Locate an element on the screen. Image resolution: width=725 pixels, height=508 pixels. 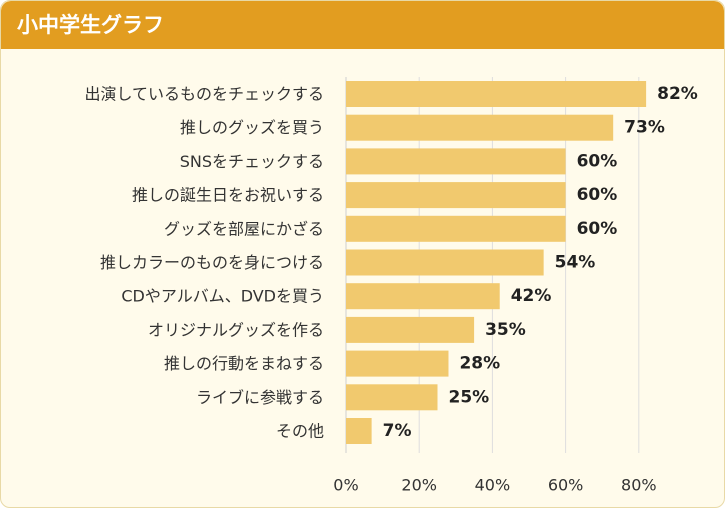
chart-title: 小中学生グラフ is located at coordinates (90, 25).